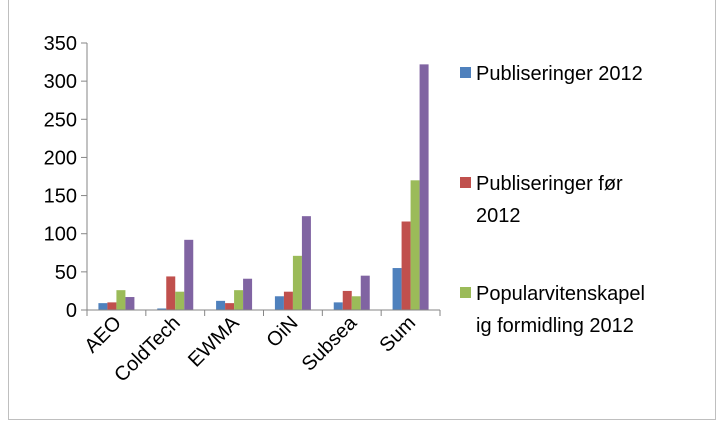 This screenshot has height=430, width=726. I want to click on y-tick-label: 300, so click(60, 82).